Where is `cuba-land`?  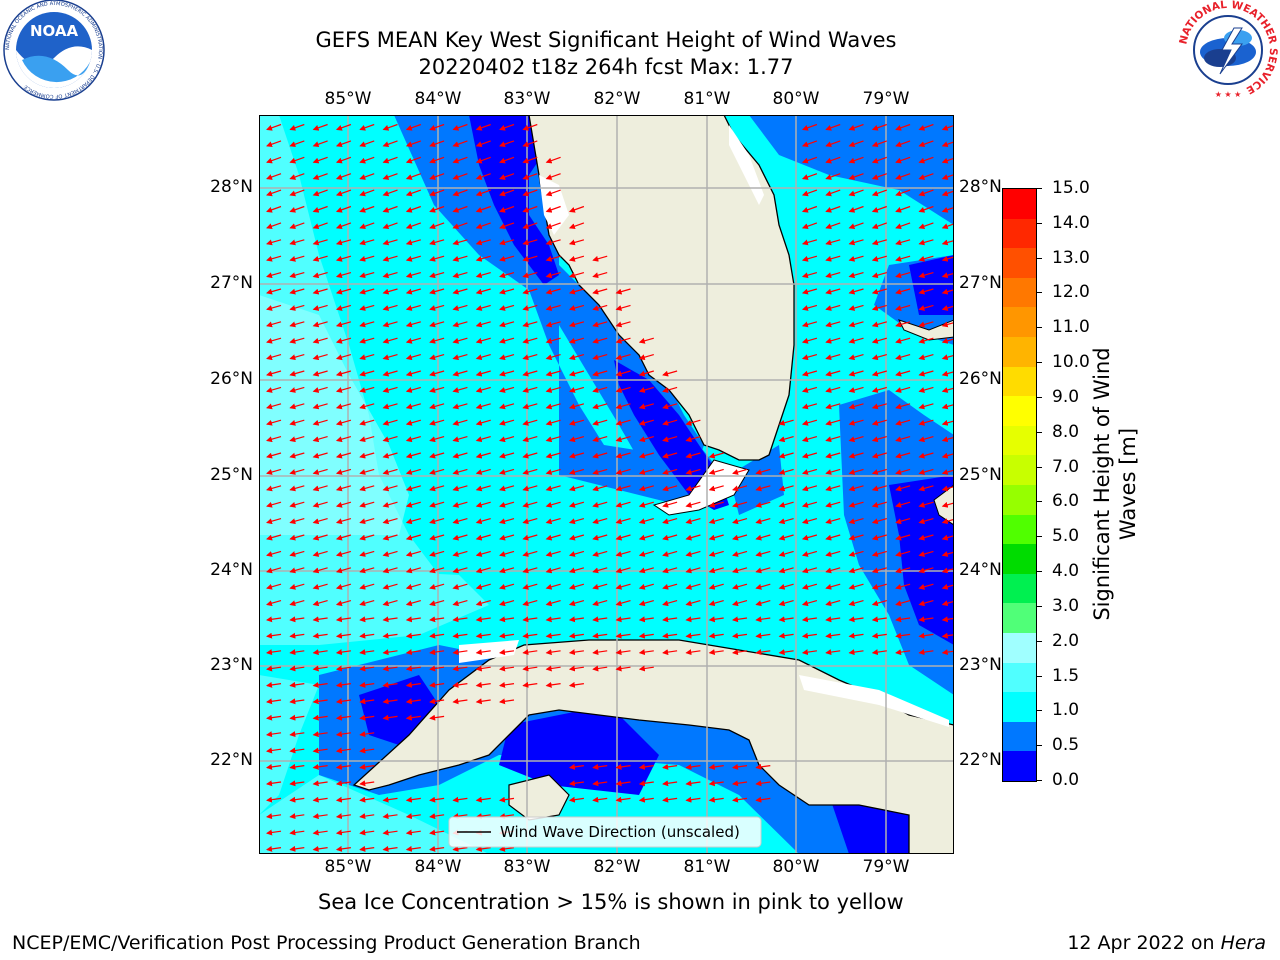
cuba-land is located at coordinates (653, 747).